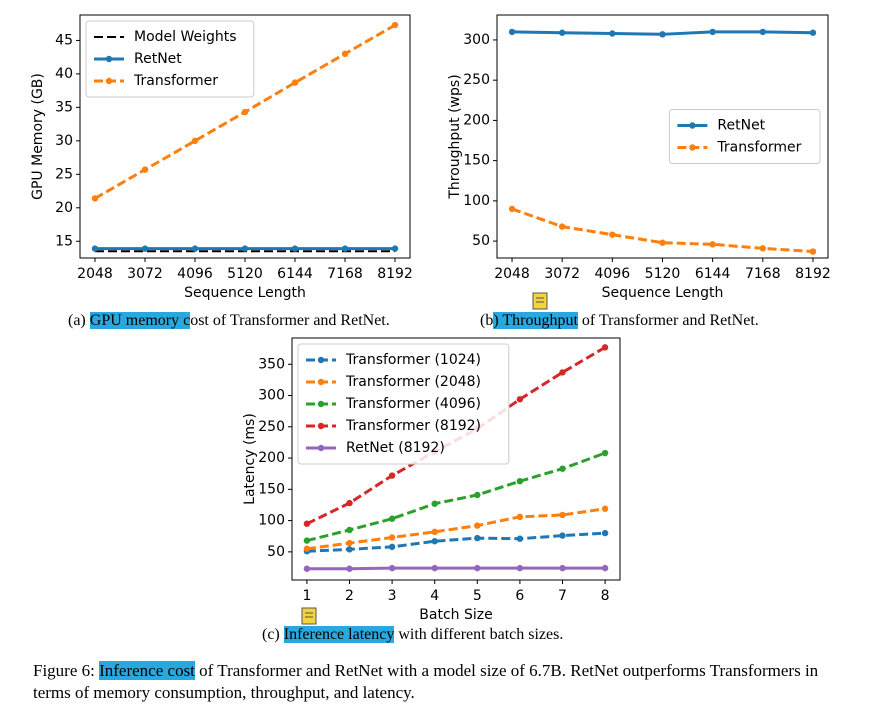  Describe the element at coordinates (392, 596) in the screenshot. I see `x-tick-label: 3` at that location.